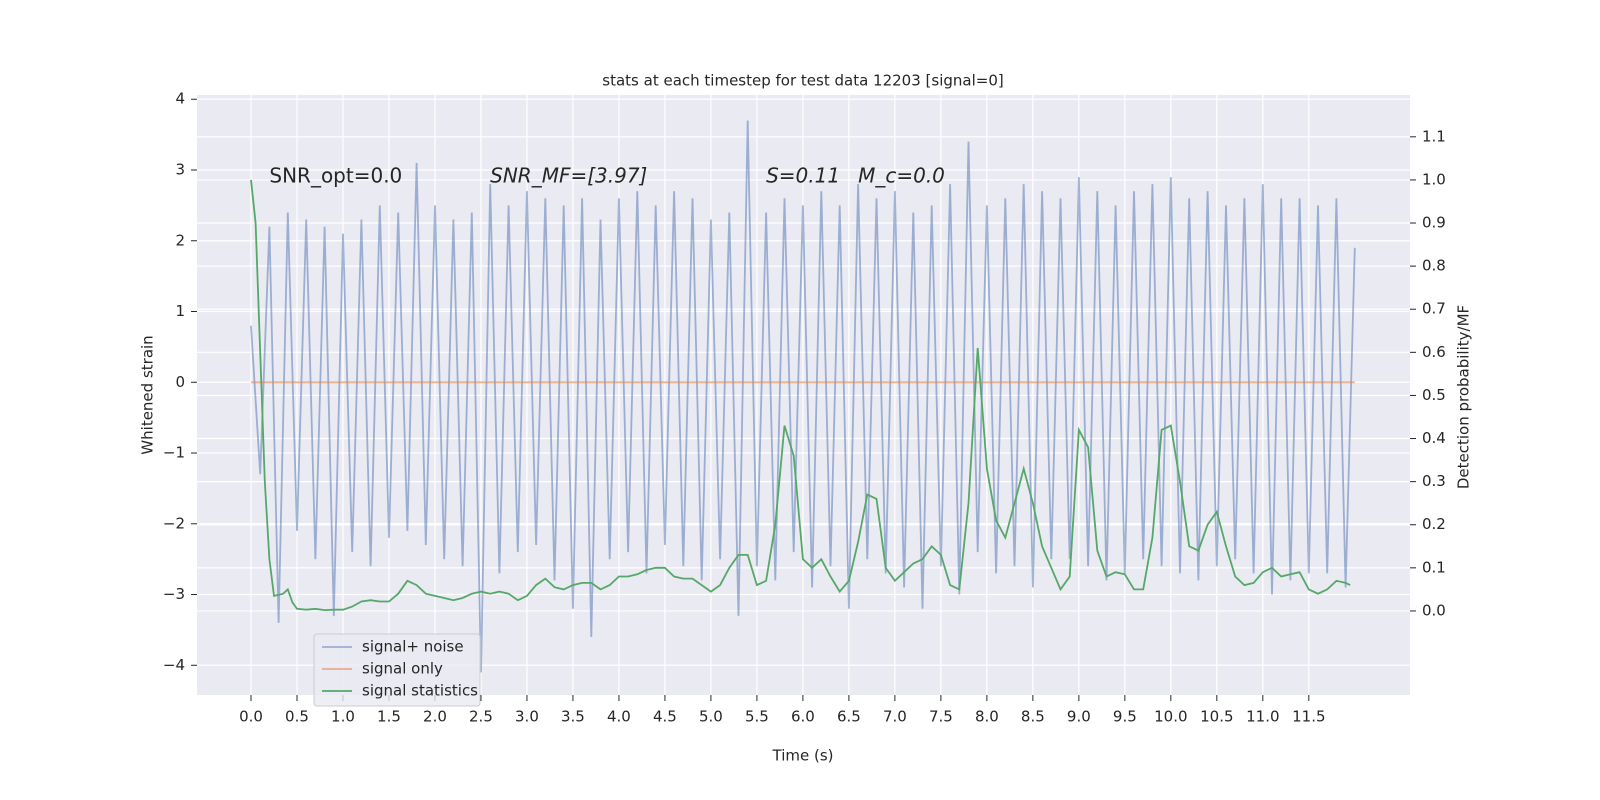 This screenshot has height=800, width=1600. What do you see at coordinates (251, 717) in the screenshot?
I see `x-tick-label: 0.0` at bounding box center [251, 717].